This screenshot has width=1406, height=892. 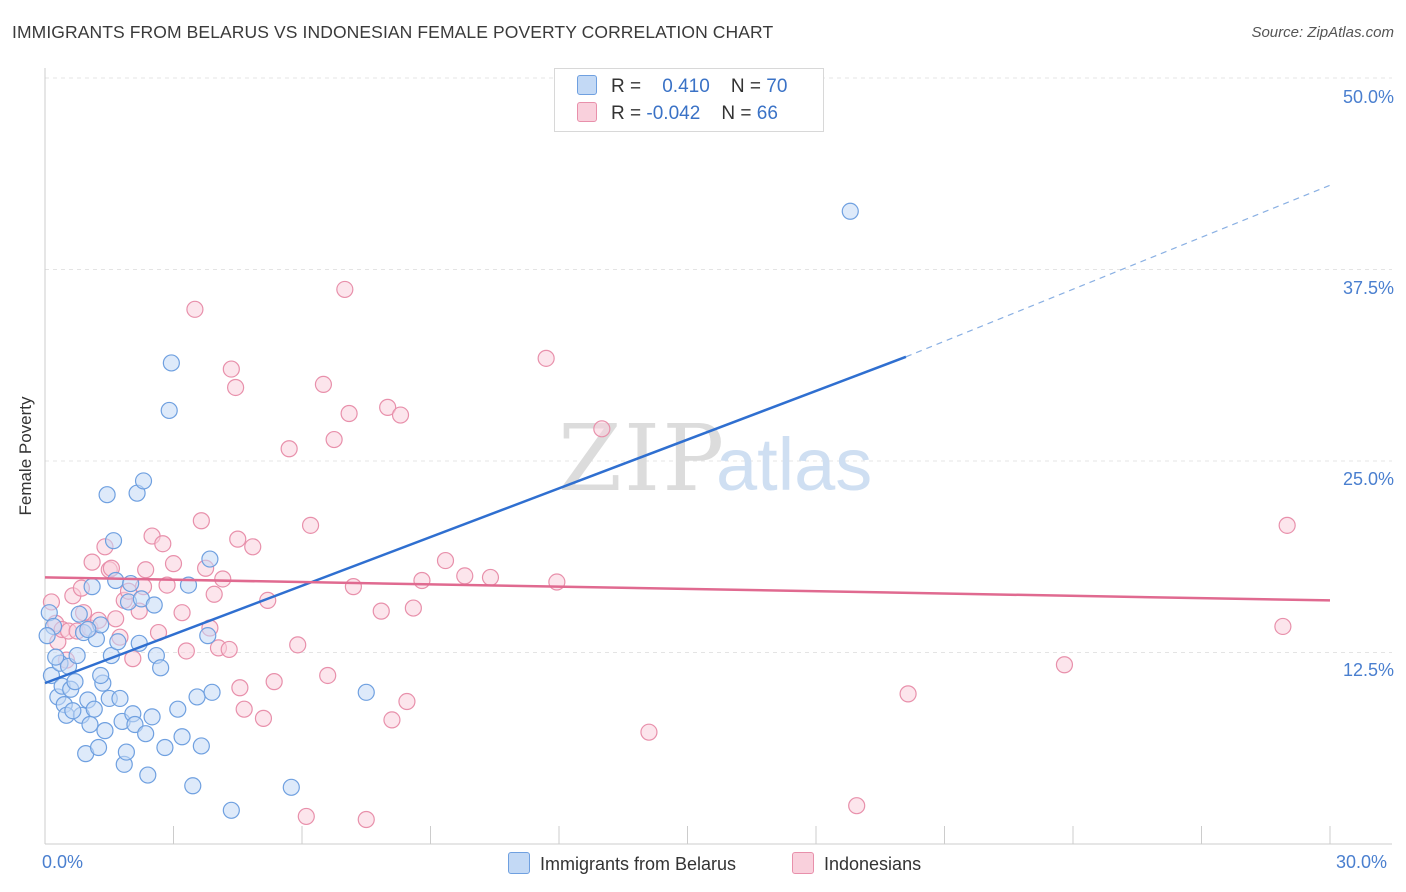 I want to click on y-tick-label: 50.0%, so click(x=1368, y=97).